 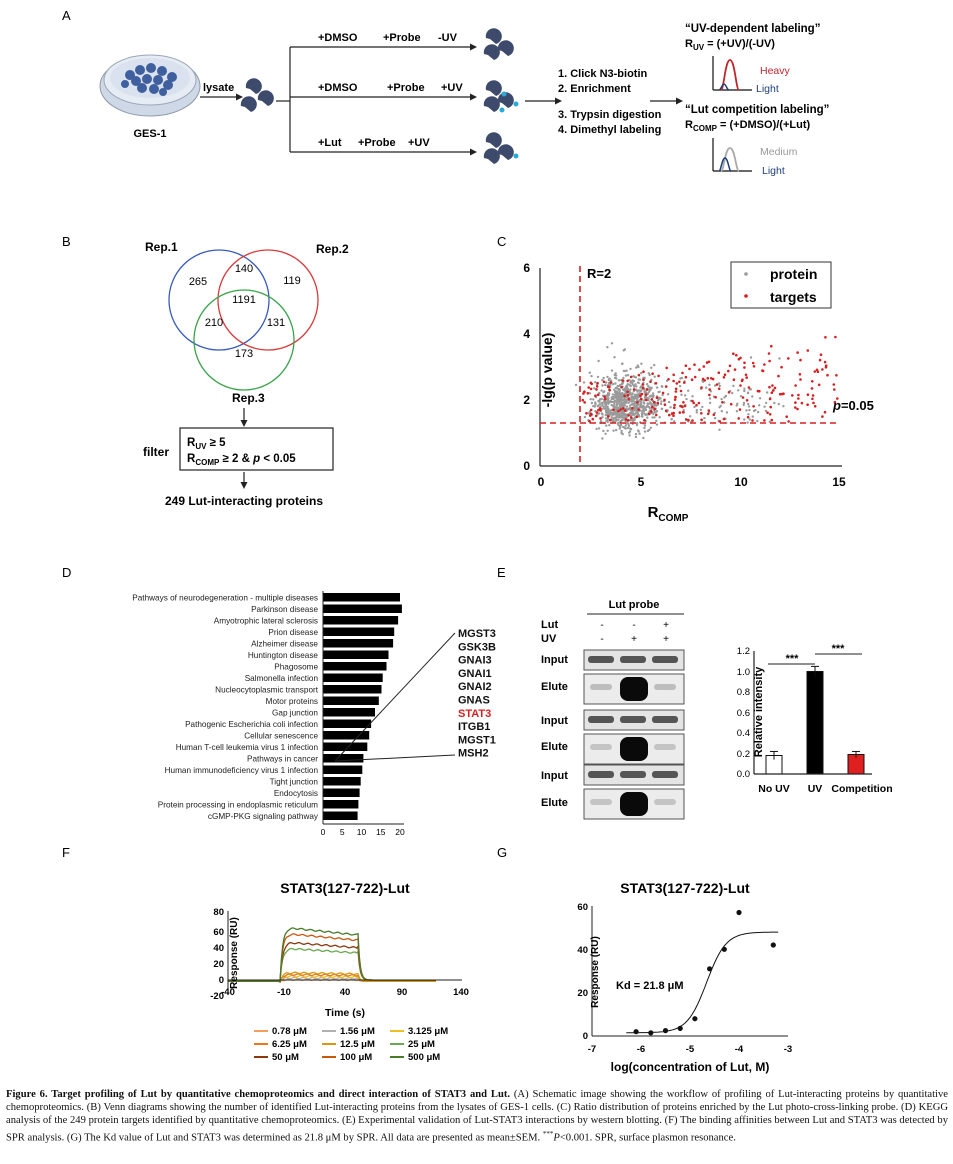 I want to click on legend-label: 500 μM, so click(x=424, y=1057).